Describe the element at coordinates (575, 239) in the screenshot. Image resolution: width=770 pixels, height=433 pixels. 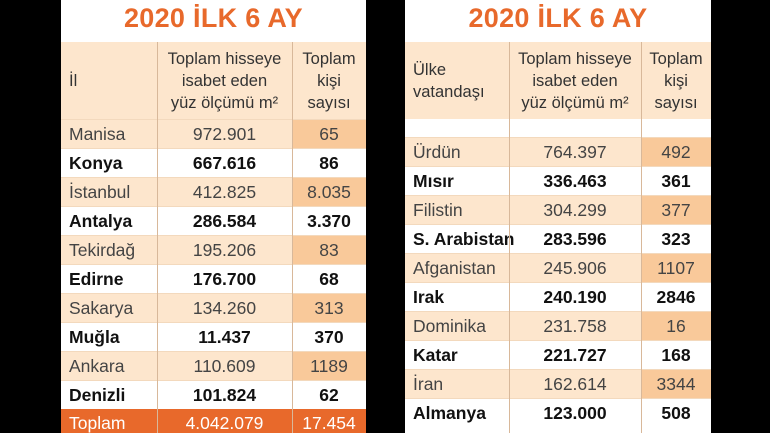
I see `row-area: 283.596` at that location.